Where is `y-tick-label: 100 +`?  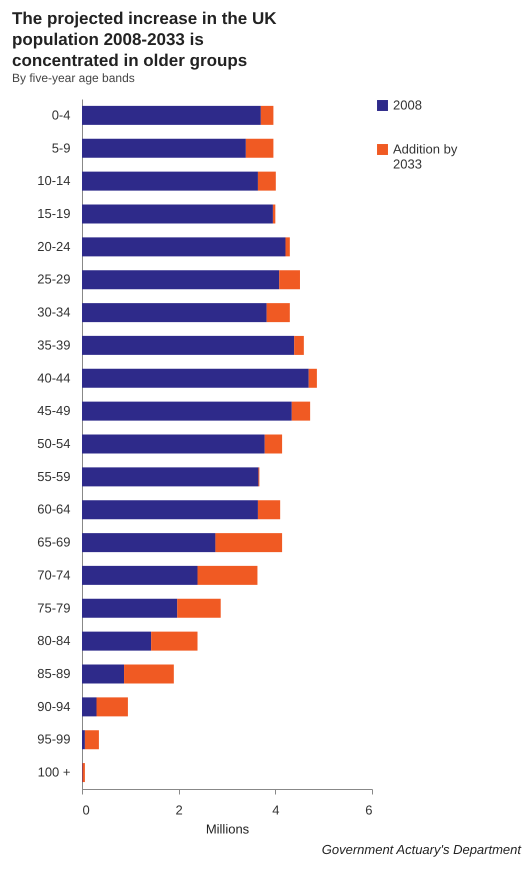
y-tick-label: 100 + is located at coordinates (54, 772).